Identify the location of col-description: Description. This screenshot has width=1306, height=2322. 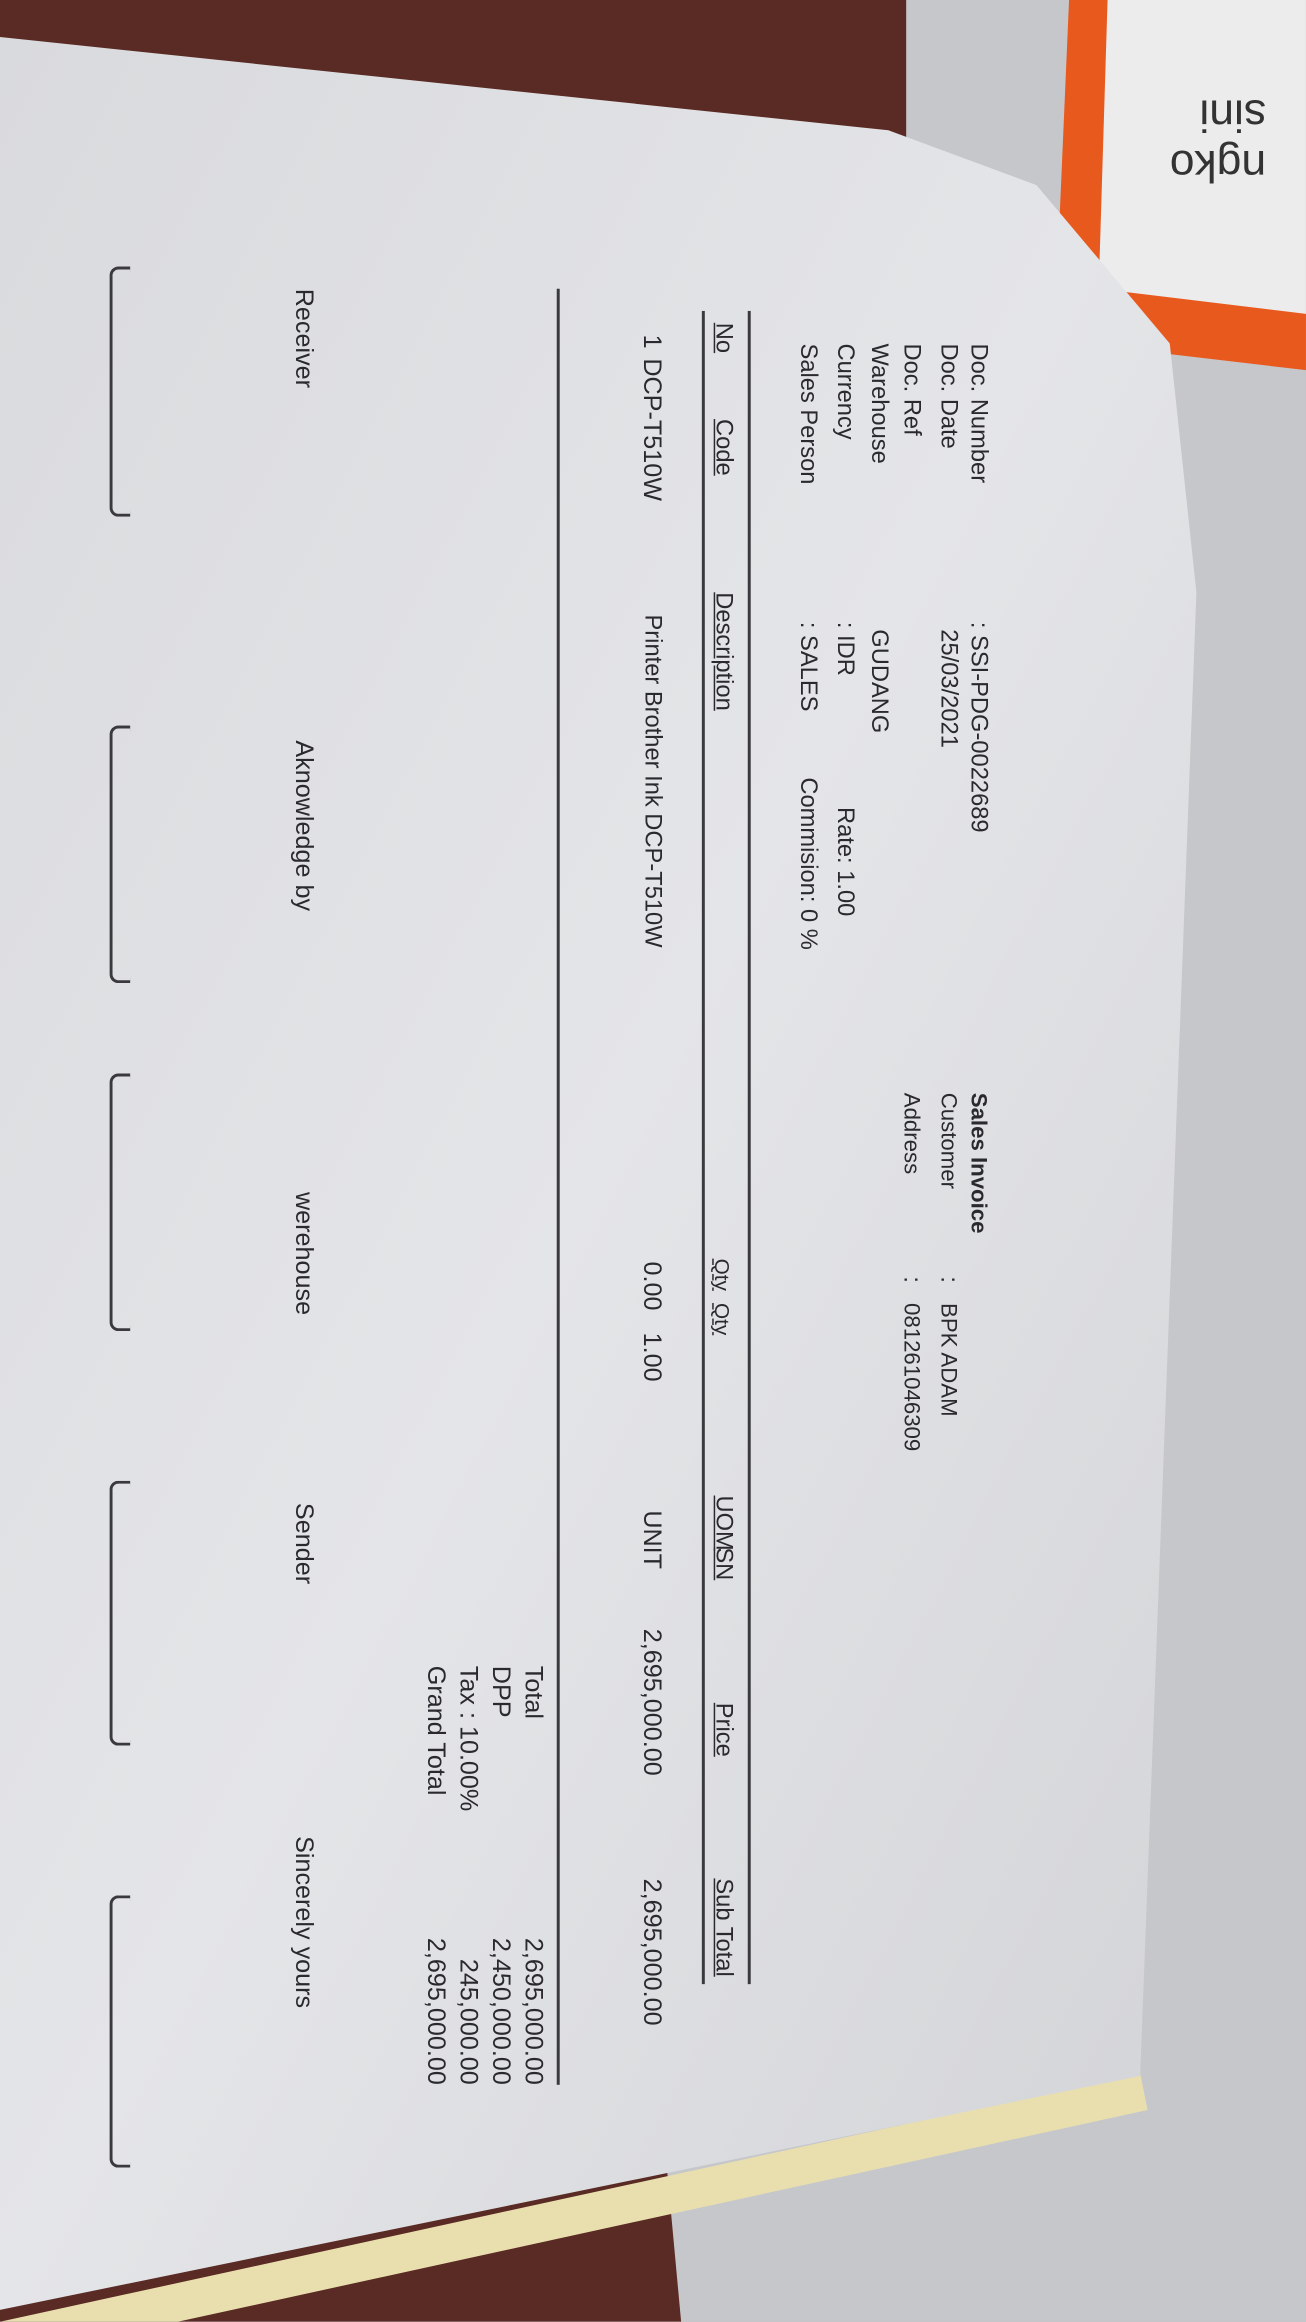
(723, 651).